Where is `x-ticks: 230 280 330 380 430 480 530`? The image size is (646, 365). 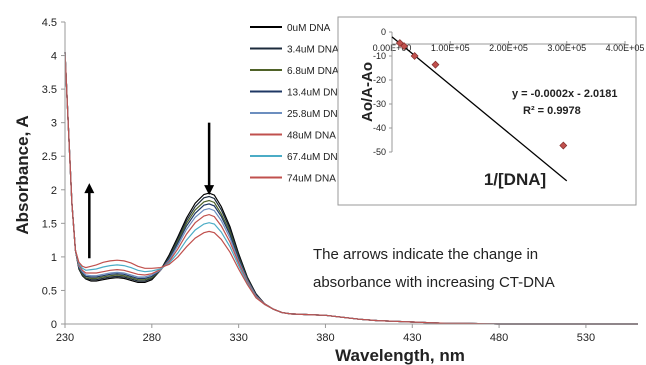
x-ticks: 230 280 330 380 430 480 530 is located at coordinates (325, 334).